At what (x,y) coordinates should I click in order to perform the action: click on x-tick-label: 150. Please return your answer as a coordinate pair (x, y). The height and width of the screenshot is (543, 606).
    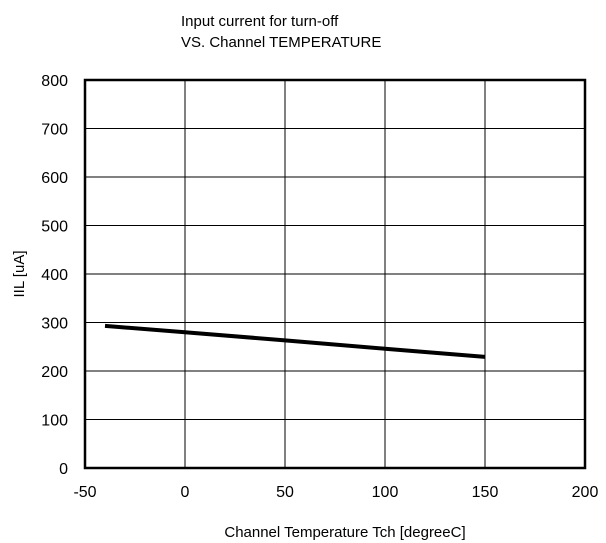
    Looking at the image, I should click on (485, 492).